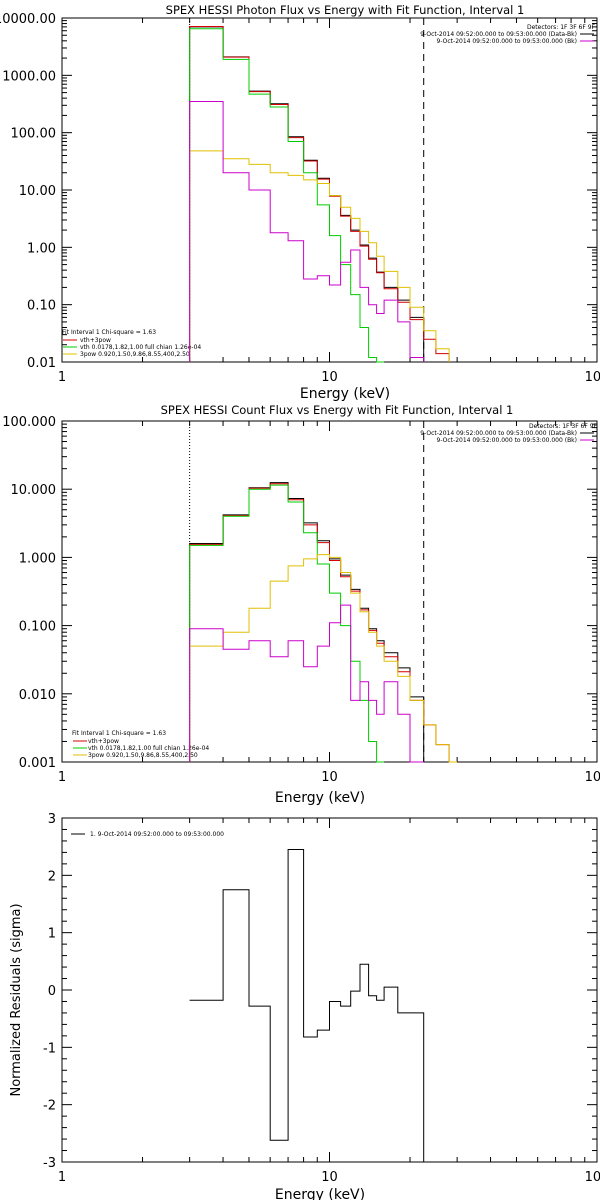 The height and width of the screenshot is (1200, 600). What do you see at coordinates (41, 363) in the screenshot?
I see `y-tick-label: 0.01` at bounding box center [41, 363].